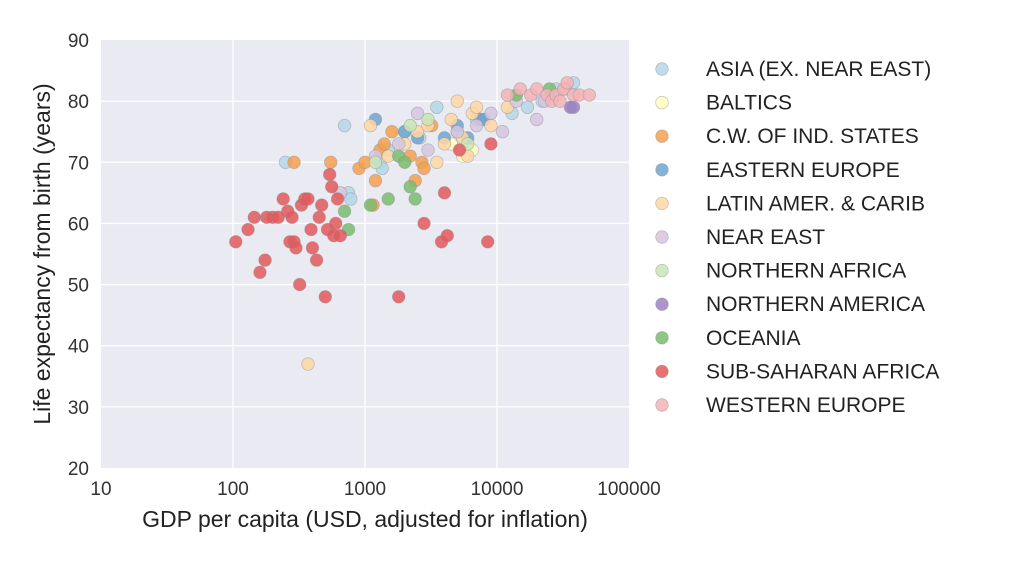  I want to click on x-tick-label: 100, so click(233, 489).